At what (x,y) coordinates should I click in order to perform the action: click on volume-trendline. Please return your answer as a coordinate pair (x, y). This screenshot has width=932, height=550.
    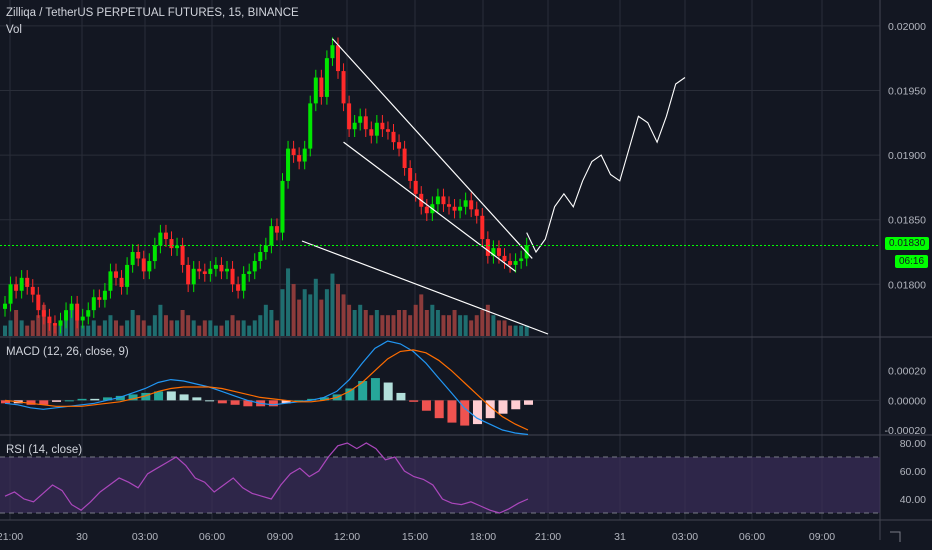
    Looking at the image, I should click on (425, 287).